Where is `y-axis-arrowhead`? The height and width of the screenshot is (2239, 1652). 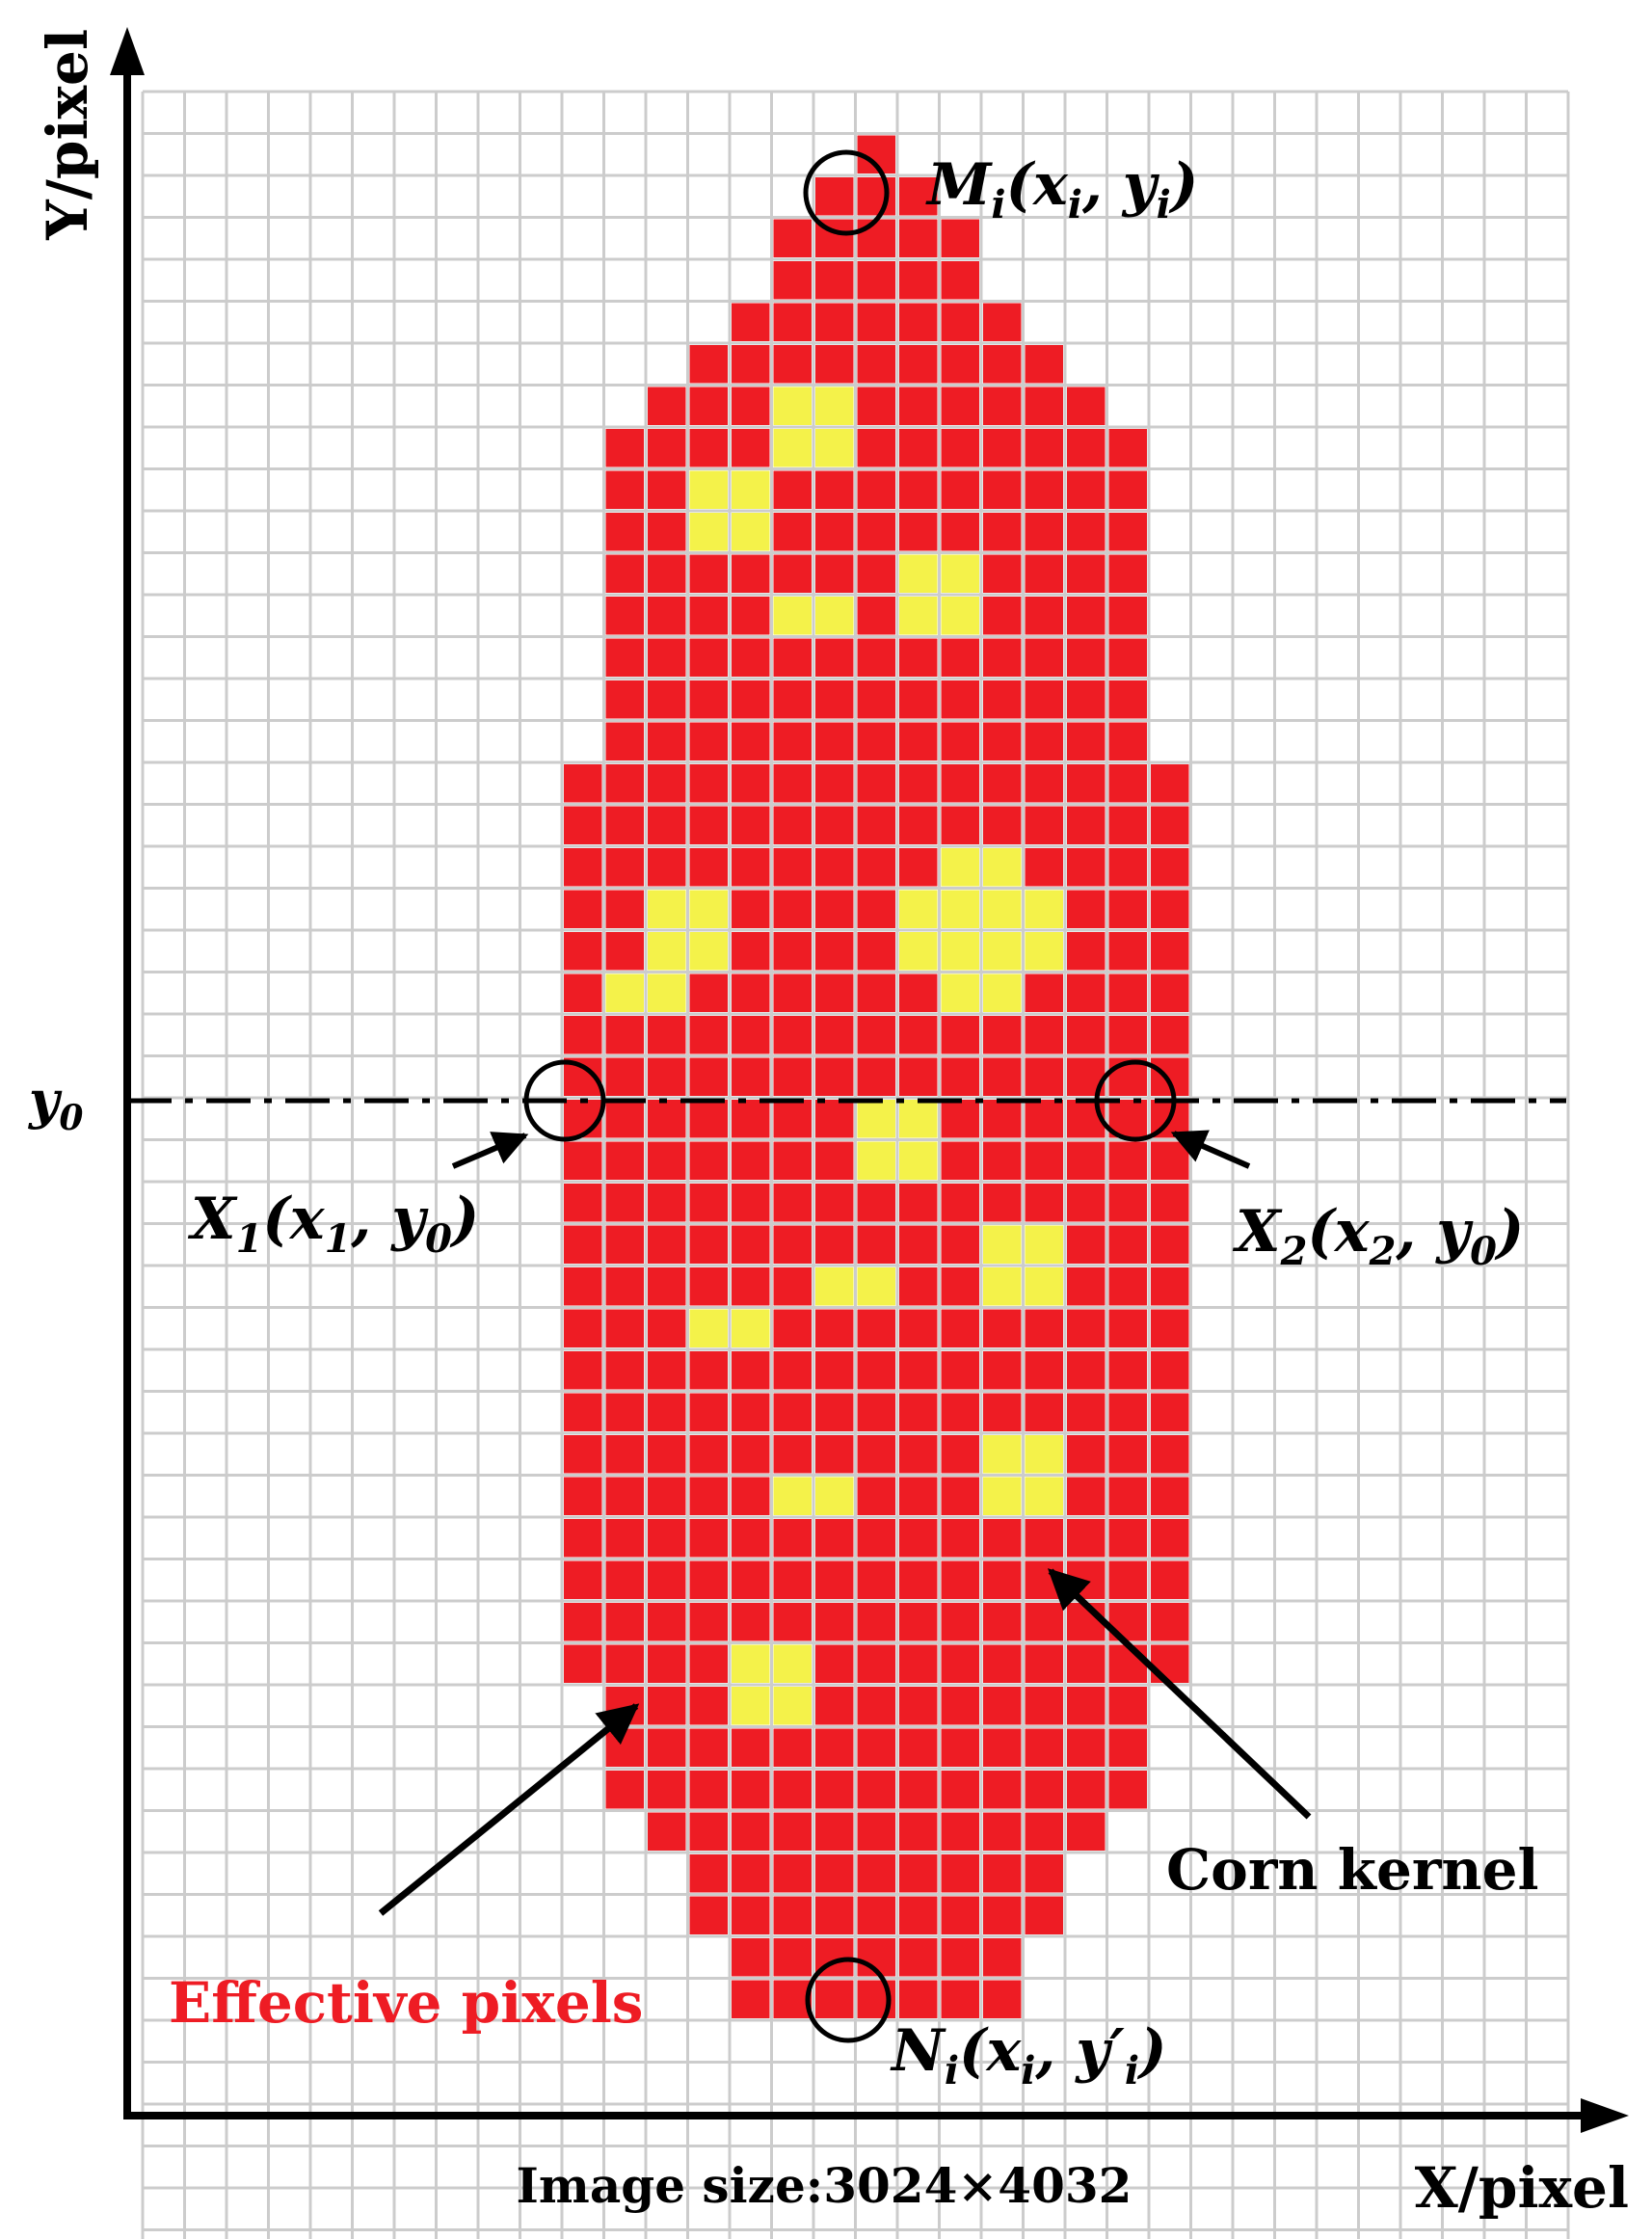
y-axis-arrowhead is located at coordinates (128, 51).